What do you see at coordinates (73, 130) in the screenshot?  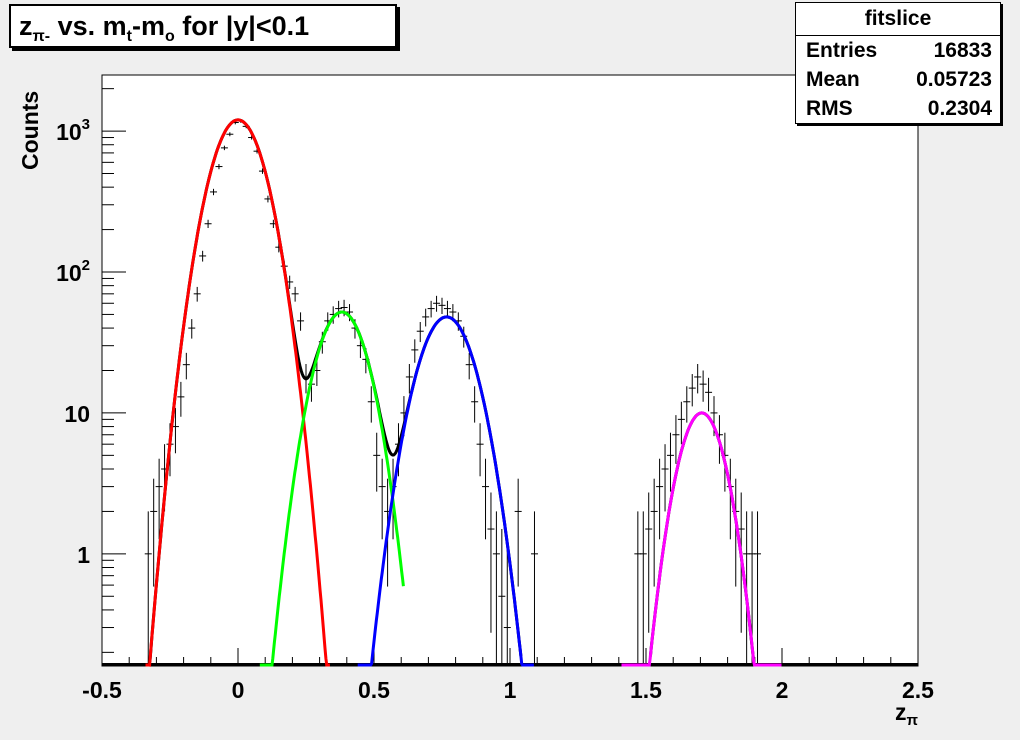 I see `y-tick-label: 10³` at bounding box center [73, 130].